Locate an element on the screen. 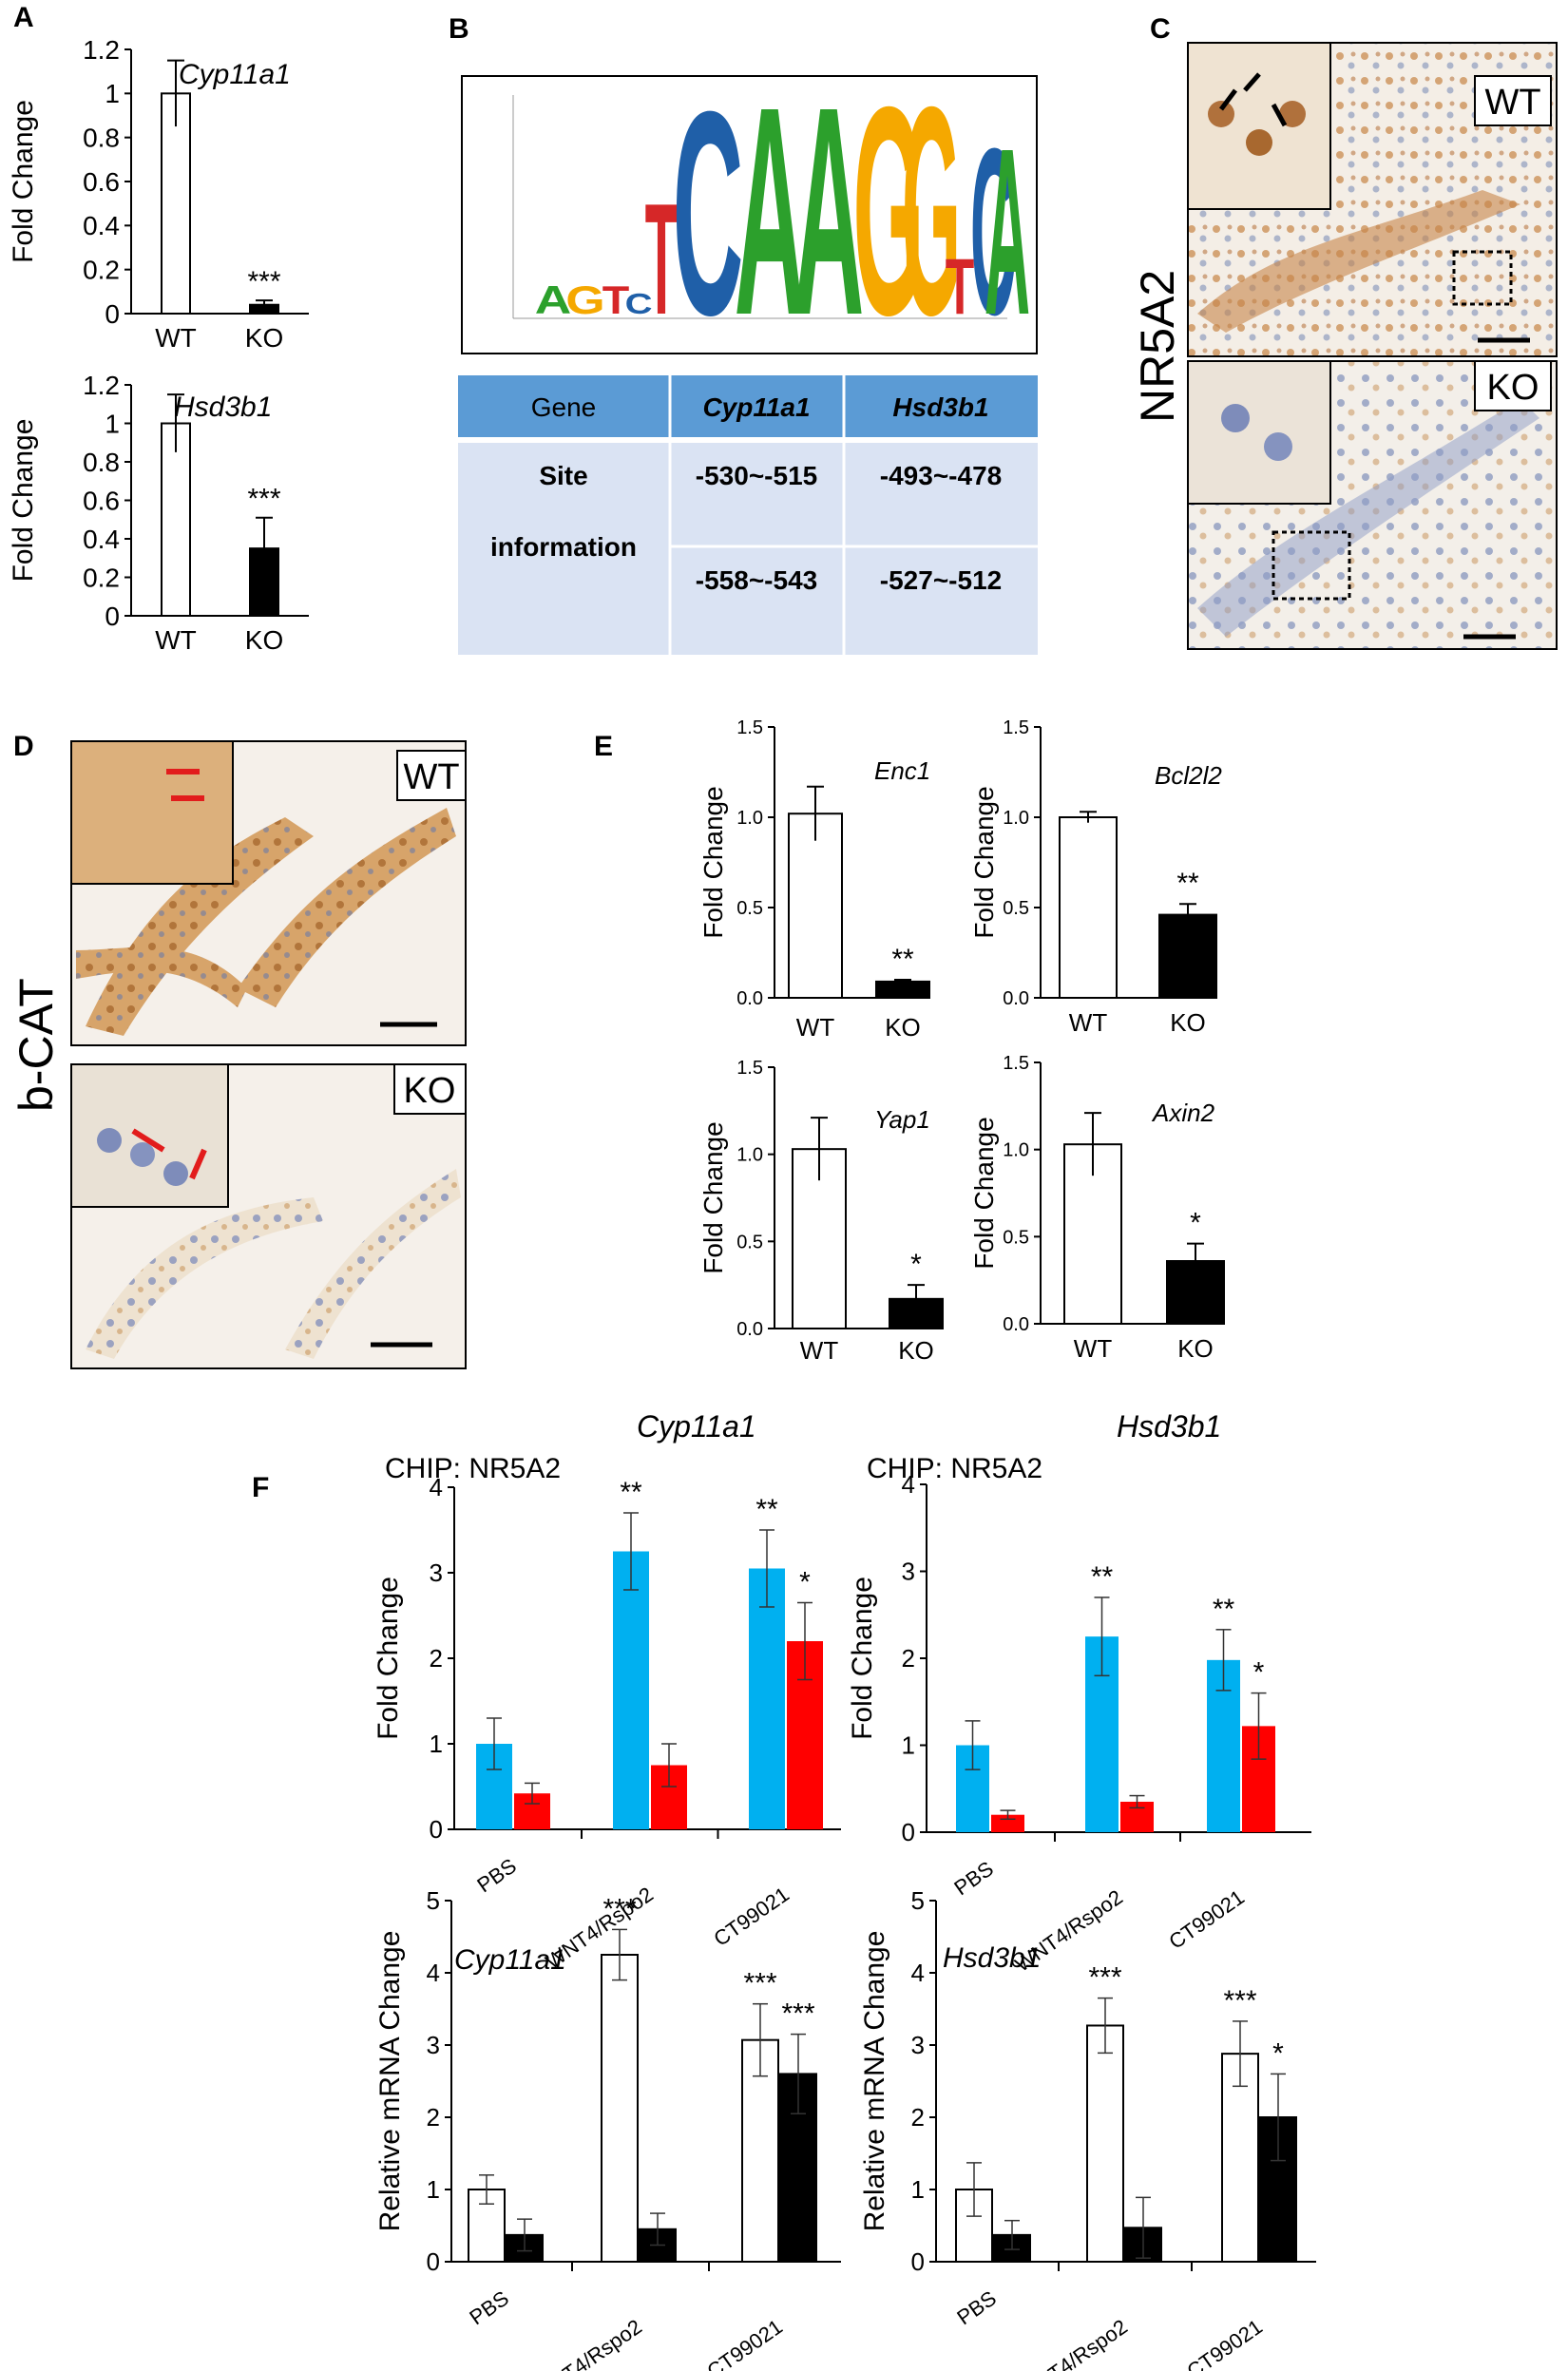 Image resolution: width=1568 pixels, height=2371 pixels. tissue-fold-d-ko is located at coordinates (373, 1264).